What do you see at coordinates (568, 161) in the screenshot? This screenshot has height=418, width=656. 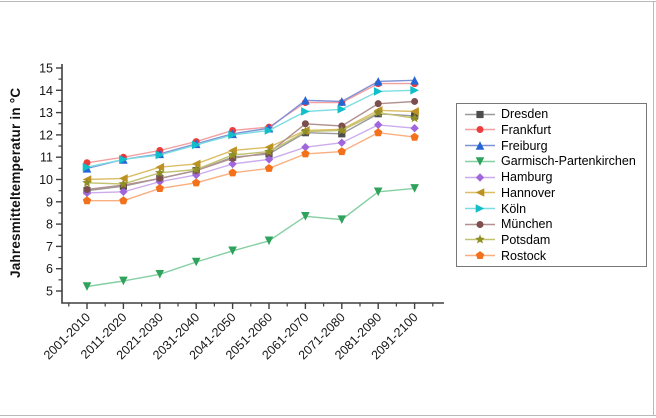 I see `legend-label: Garmisch-Partenkirchen` at bounding box center [568, 161].